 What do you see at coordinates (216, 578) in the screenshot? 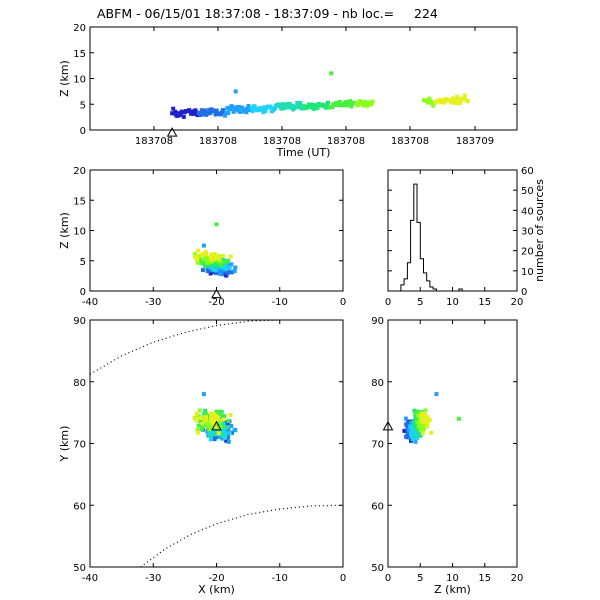
I see `x-tick-label: -20` at bounding box center [216, 578].